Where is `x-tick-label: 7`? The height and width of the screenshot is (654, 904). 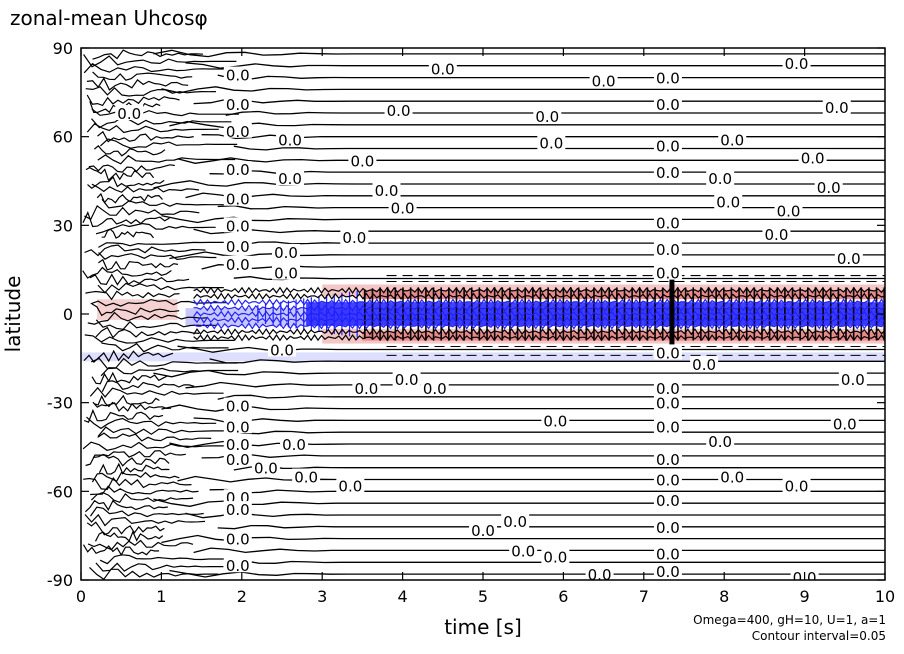 x-tick-label: 7 is located at coordinates (644, 596).